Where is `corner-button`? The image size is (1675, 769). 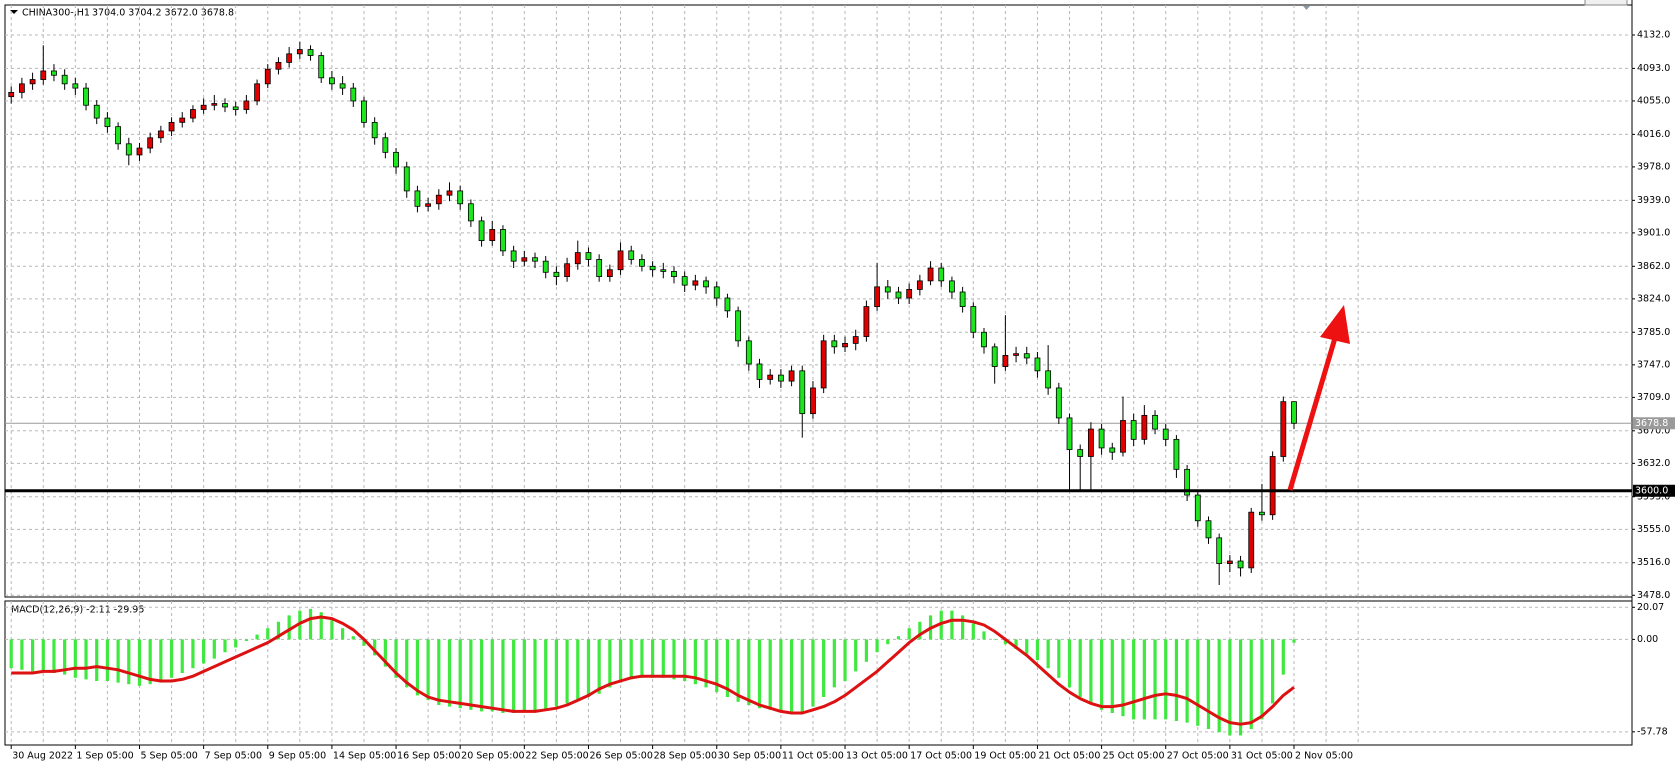
corner-button is located at coordinates (1606, 3).